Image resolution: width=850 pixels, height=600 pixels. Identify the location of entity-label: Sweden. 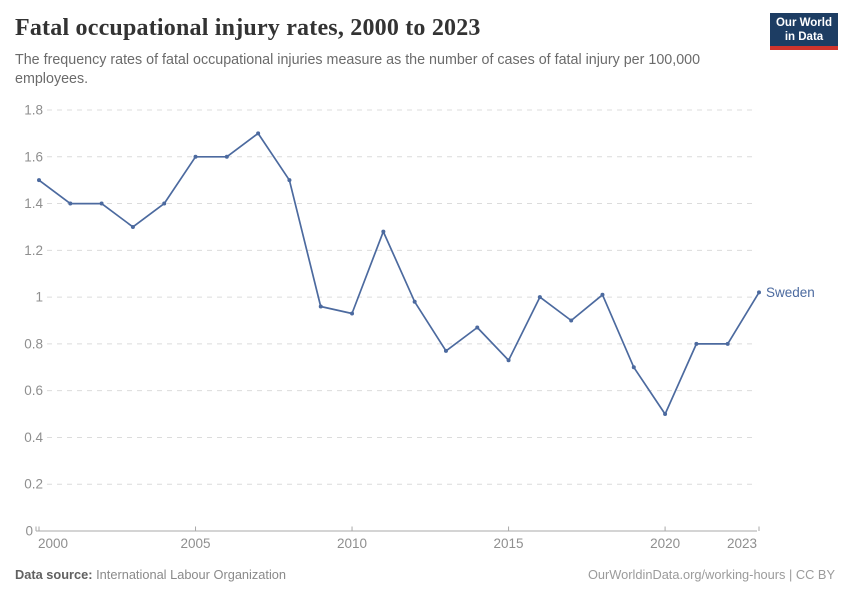
(790, 292).